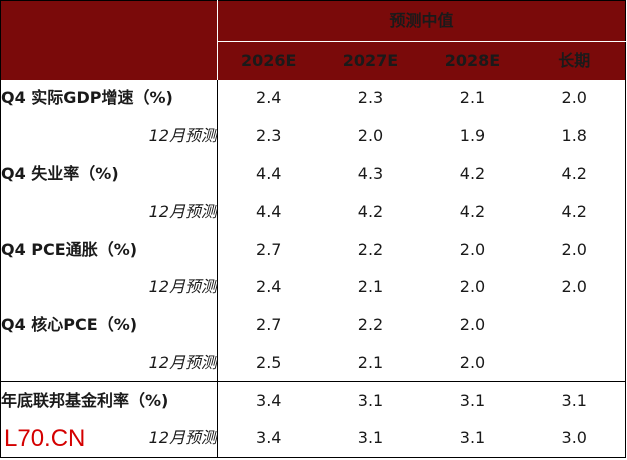 The width and height of the screenshot is (627, 460). What do you see at coordinates (109, 40) in the screenshot?
I see `header-corner-cell` at bounding box center [109, 40].